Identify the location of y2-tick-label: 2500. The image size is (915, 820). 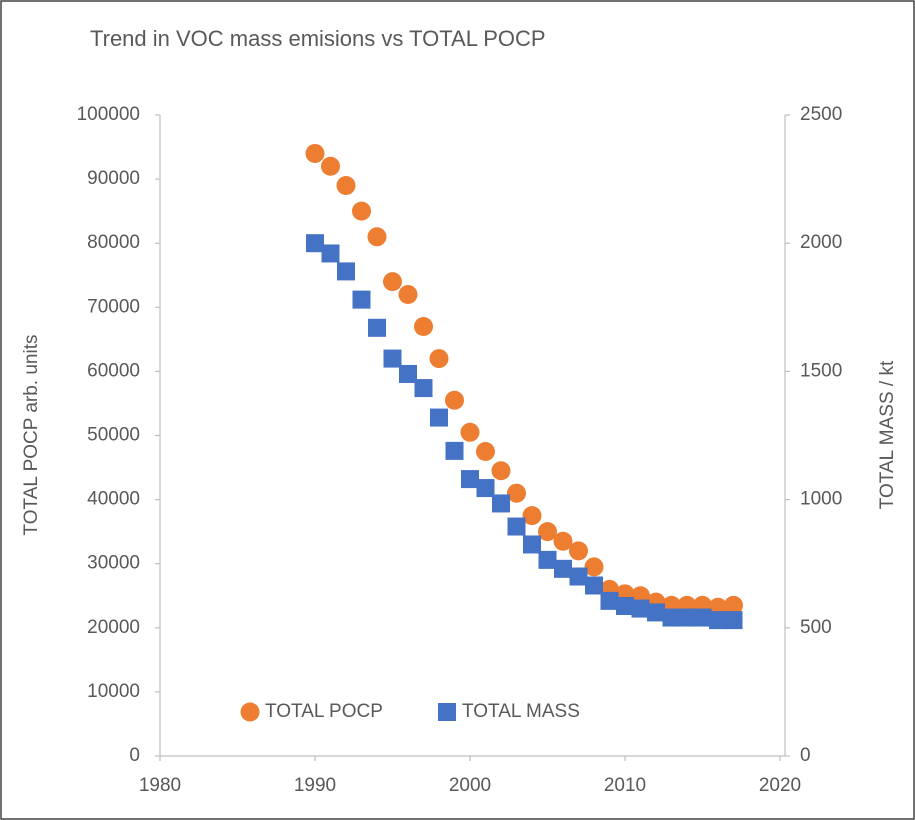
(821, 114).